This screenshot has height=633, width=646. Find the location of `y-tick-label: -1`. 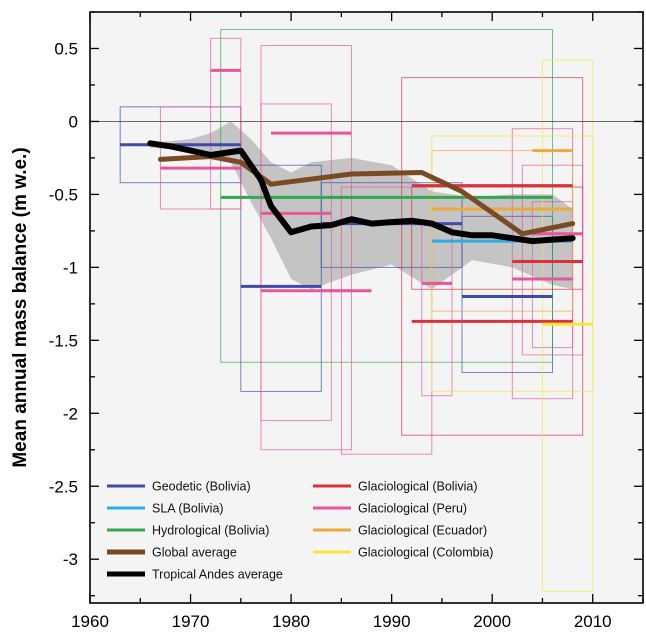

y-tick-label: -1 is located at coordinates (70, 267).